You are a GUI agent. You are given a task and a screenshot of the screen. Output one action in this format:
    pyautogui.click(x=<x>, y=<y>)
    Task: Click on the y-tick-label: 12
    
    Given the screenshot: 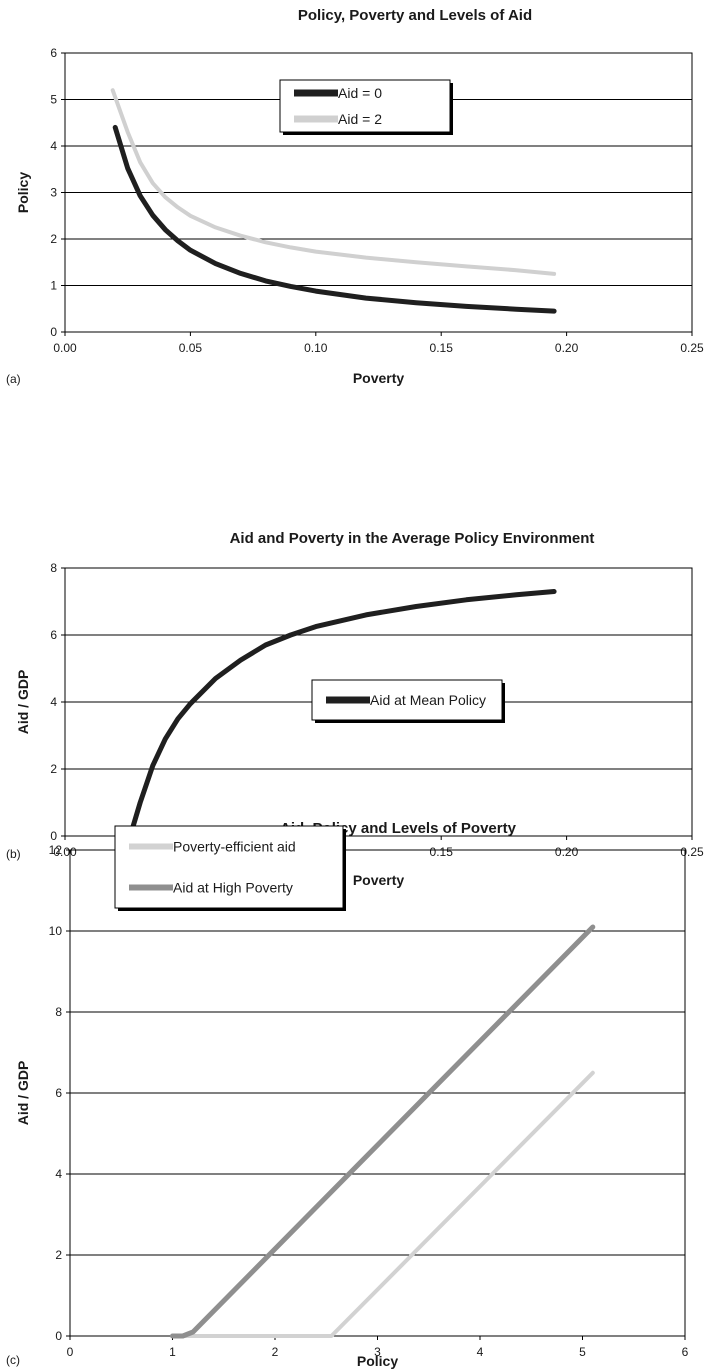 What is the action you would take?
    pyautogui.click(x=56, y=850)
    